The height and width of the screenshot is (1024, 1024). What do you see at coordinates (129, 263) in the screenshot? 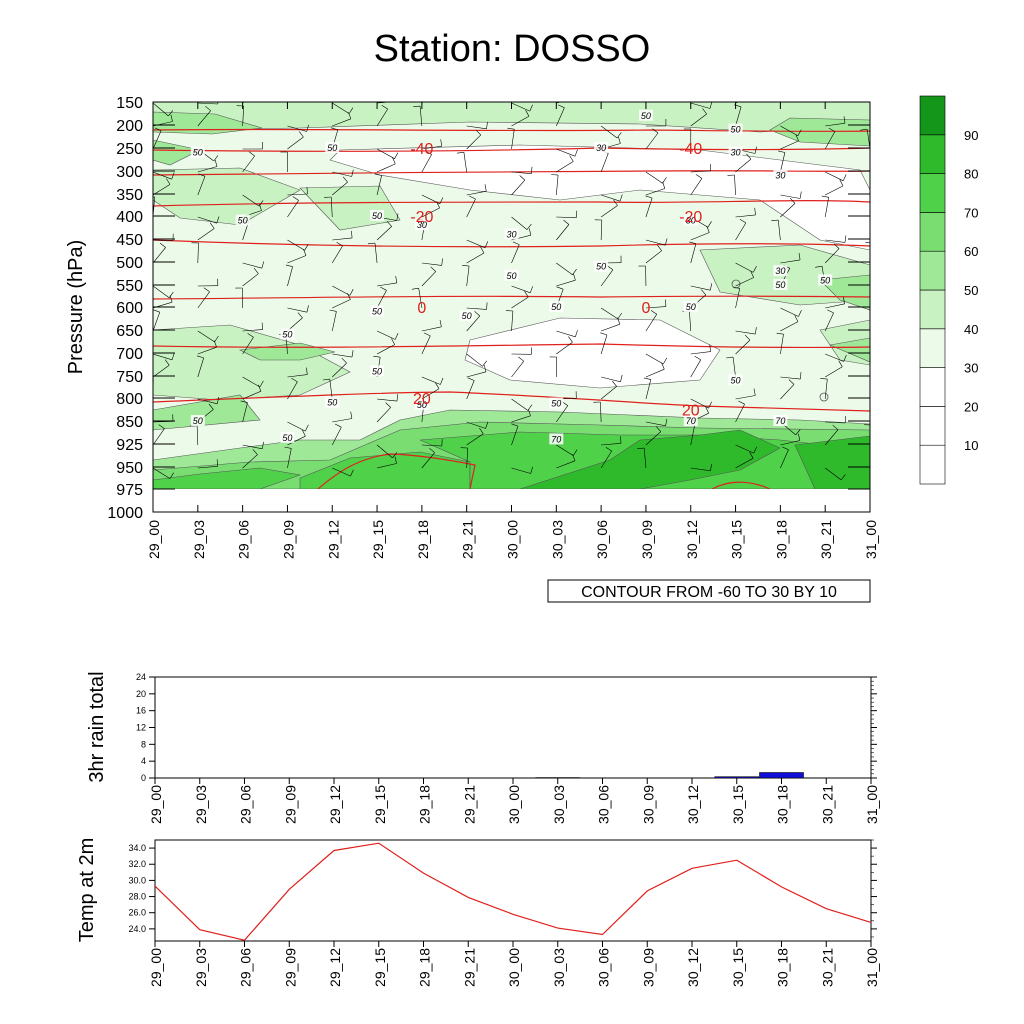
I see `y-tick-label: 500` at bounding box center [129, 263].